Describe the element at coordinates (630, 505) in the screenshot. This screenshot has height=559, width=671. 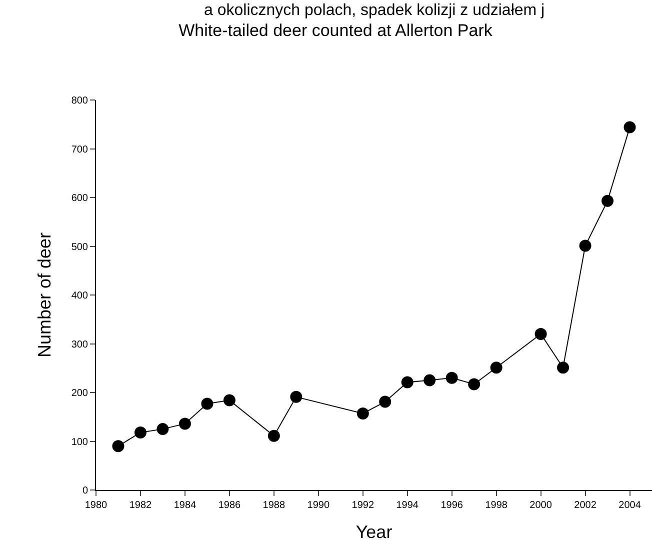
I see `x-tick-label: 2004` at that location.